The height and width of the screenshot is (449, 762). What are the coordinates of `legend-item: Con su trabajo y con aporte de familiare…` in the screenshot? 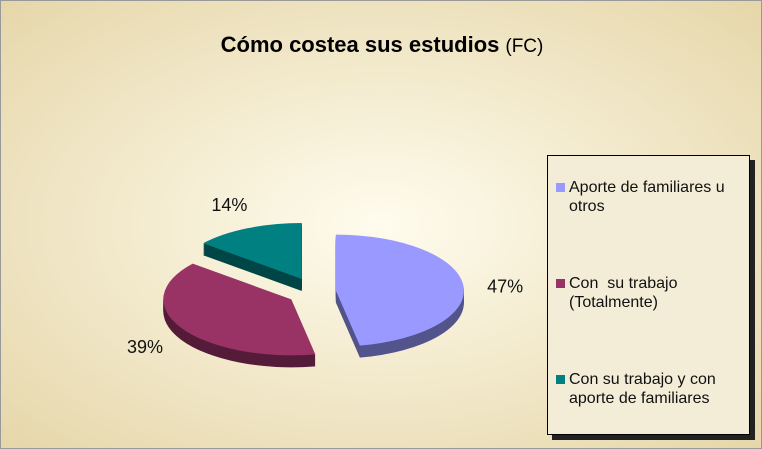 It's located at (649, 409).